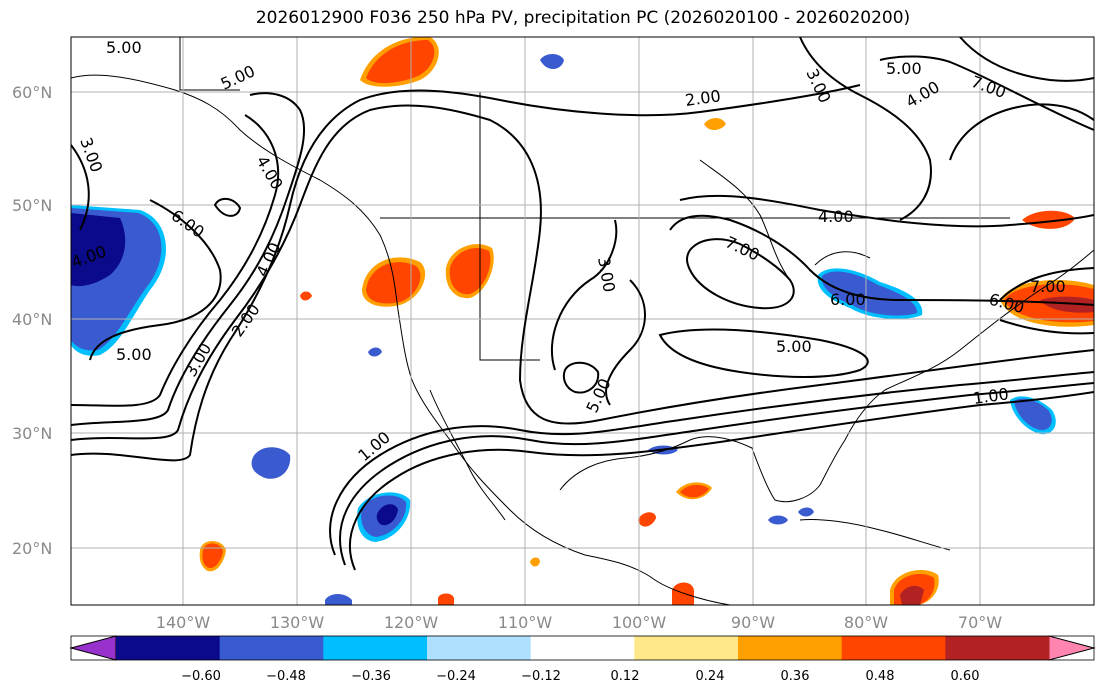 The image size is (1105, 698). I want to click on lat-tick-label: 50°N, so click(32, 205).